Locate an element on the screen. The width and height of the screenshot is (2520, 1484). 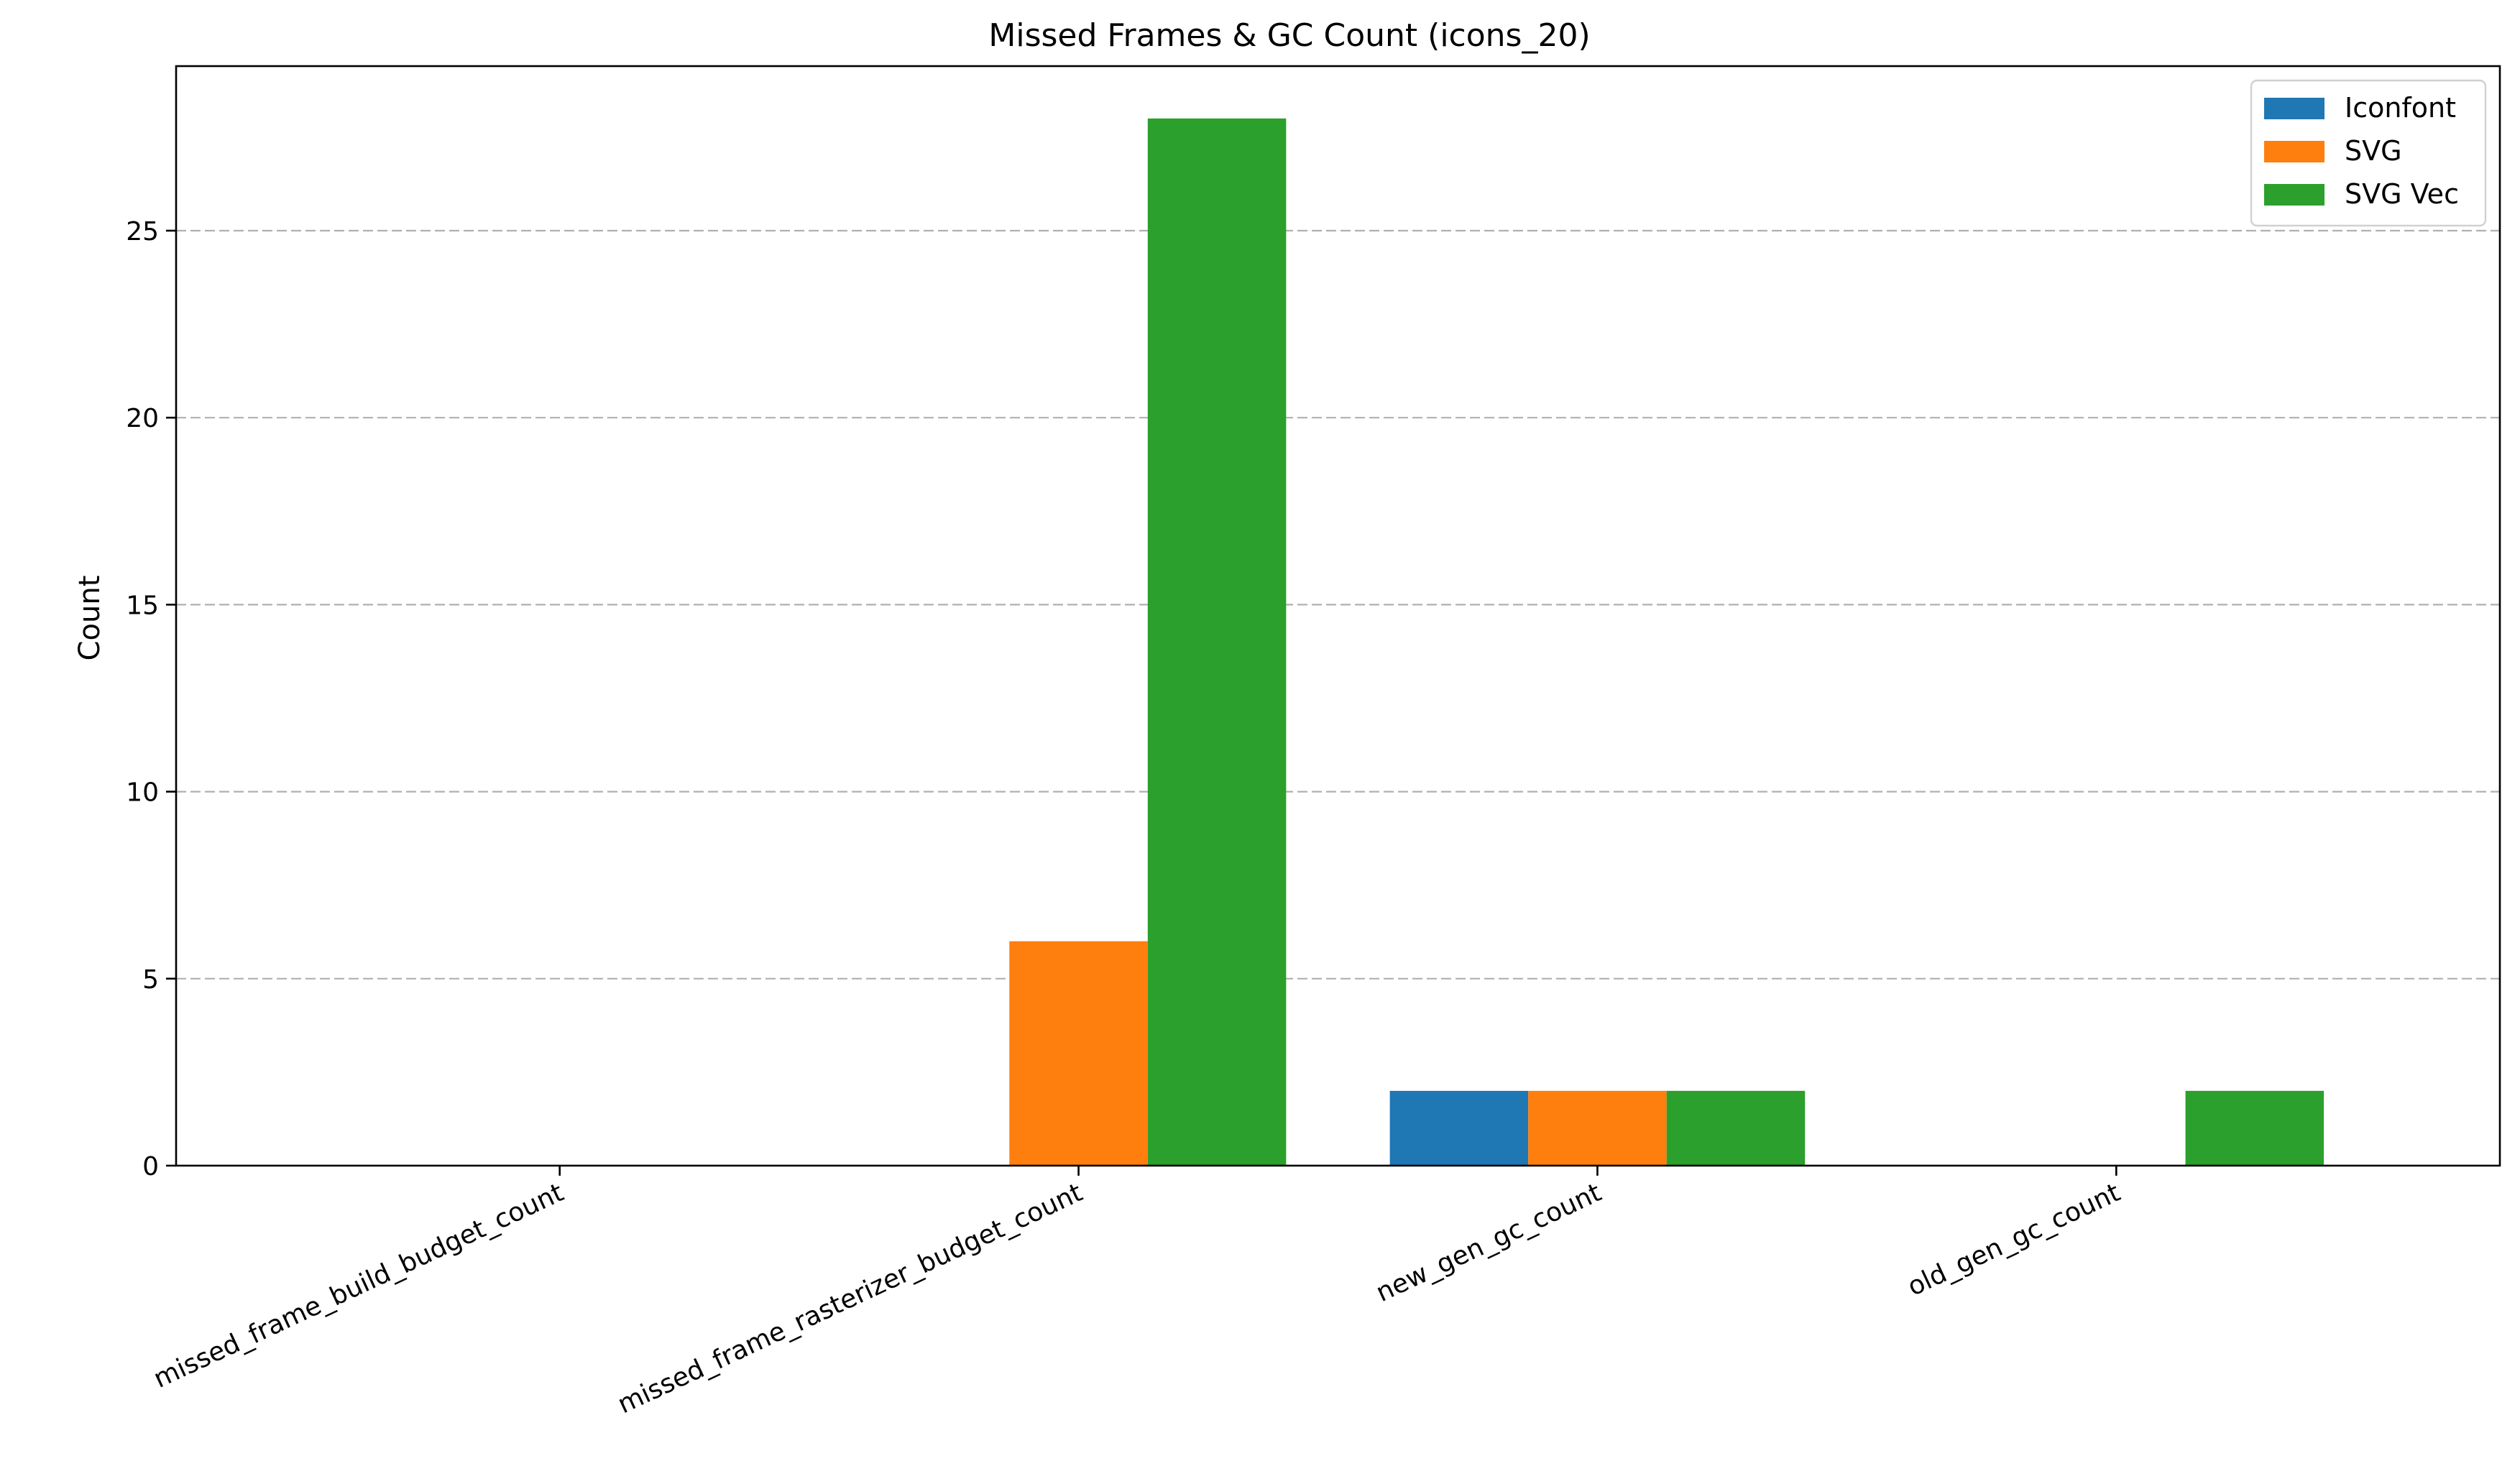
y-tick-label: 25 is located at coordinates (142, 231).